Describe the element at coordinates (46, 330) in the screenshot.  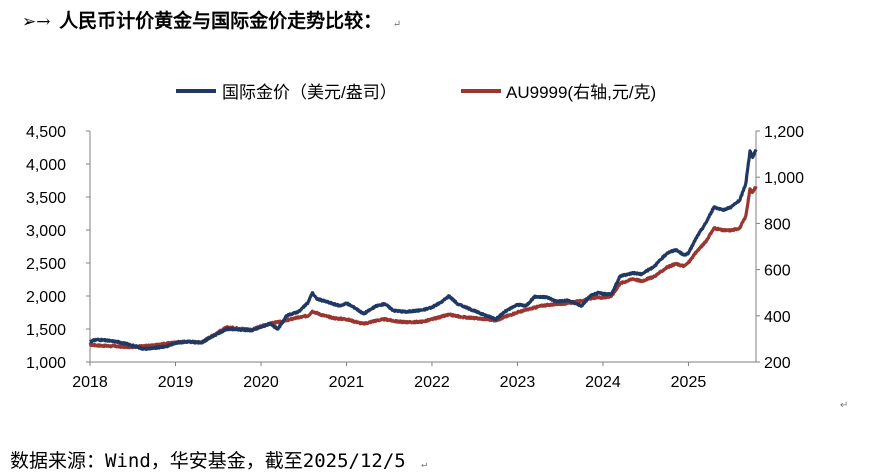
I see `left-y-tick-label: 1,500` at that location.